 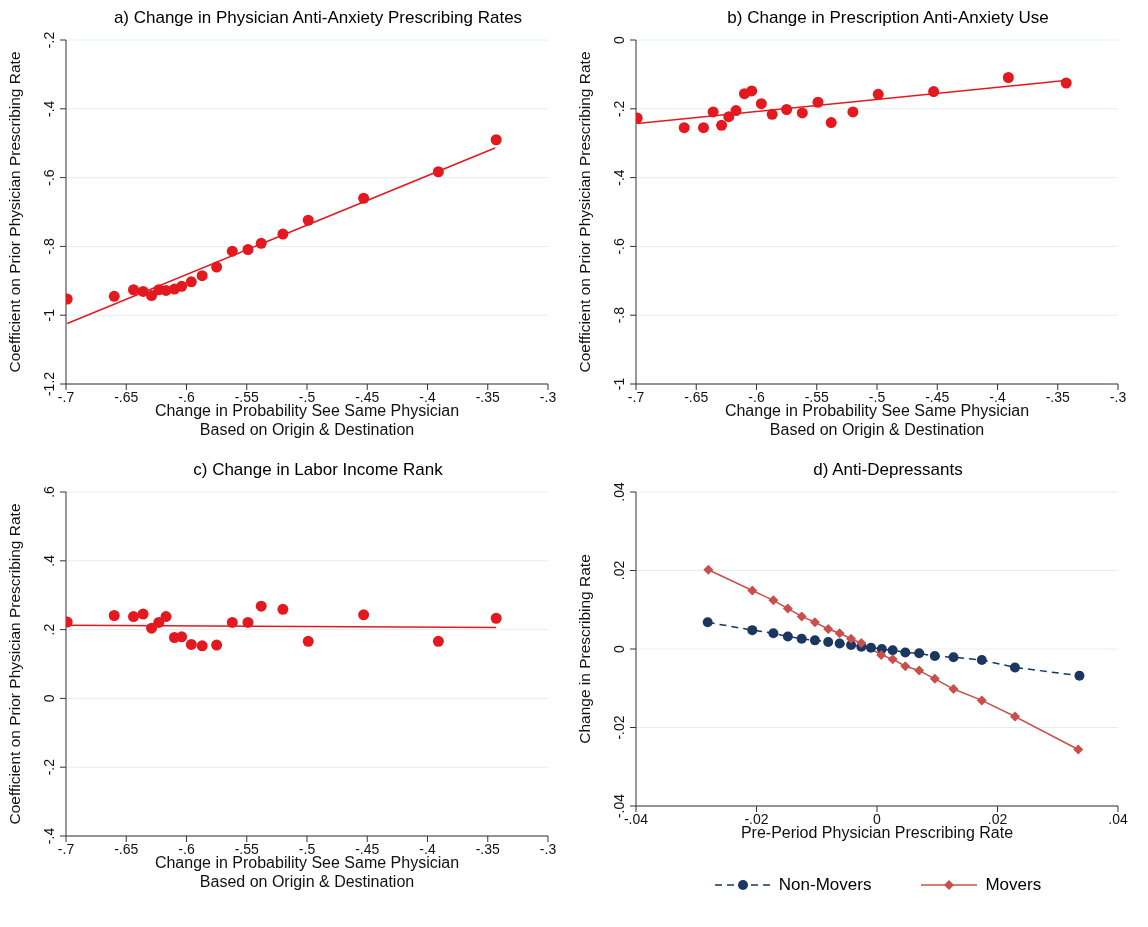 What do you see at coordinates (49, 560) in the screenshot?
I see `y-tick-label: .4` at bounding box center [49, 560].